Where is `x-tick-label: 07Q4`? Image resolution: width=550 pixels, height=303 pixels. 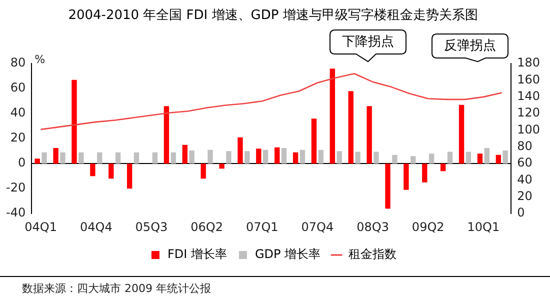
x-tick-label: 07Q4 is located at coordinates (317, 227).